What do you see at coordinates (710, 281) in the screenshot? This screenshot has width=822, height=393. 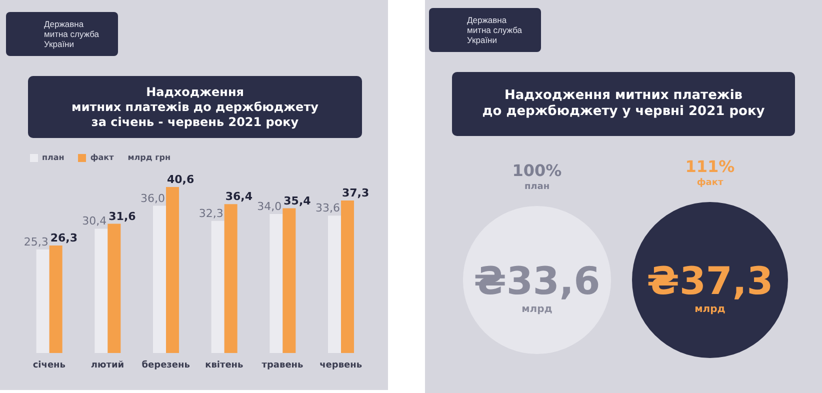 I see `data-label: ₴37,3` at bounding box center [710, 281].